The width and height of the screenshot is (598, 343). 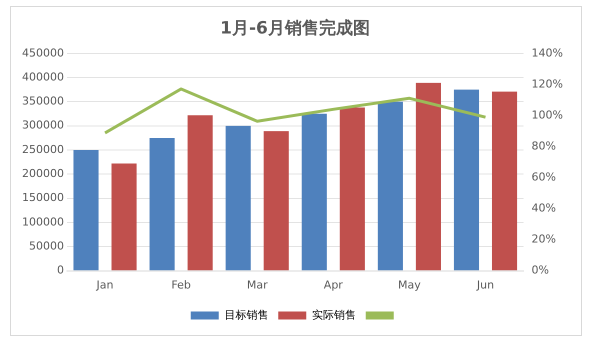 What do you see at coordinates (60, 270) in the screenshot?
I see `y-tick-label: 0` at bounding box center [60, 270].